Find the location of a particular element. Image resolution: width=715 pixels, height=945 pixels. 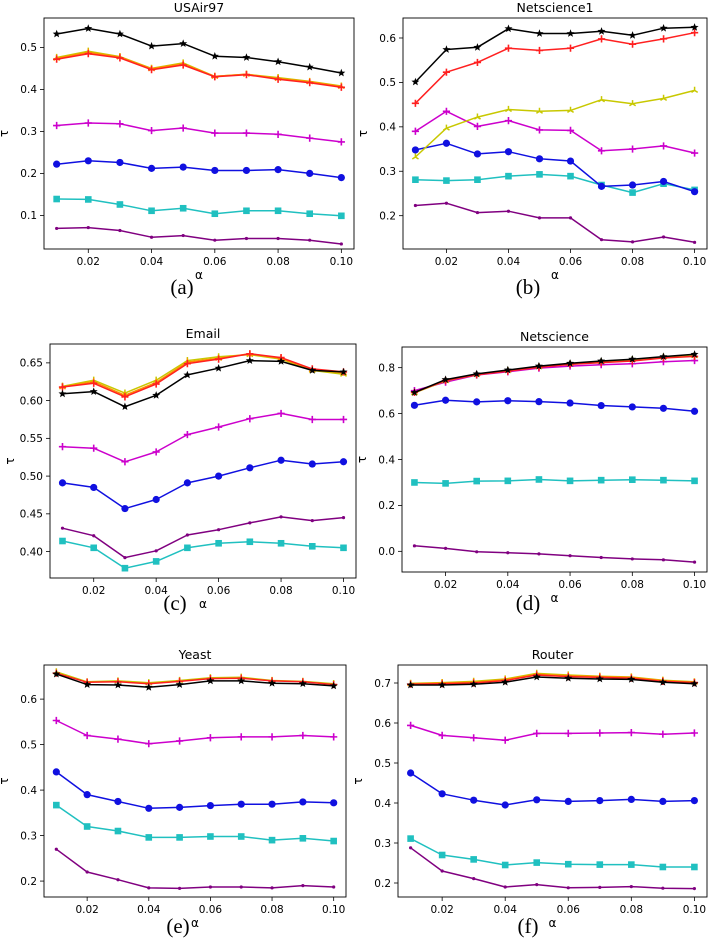

chart-title: USAir97 is located at coordinates (199, 7).